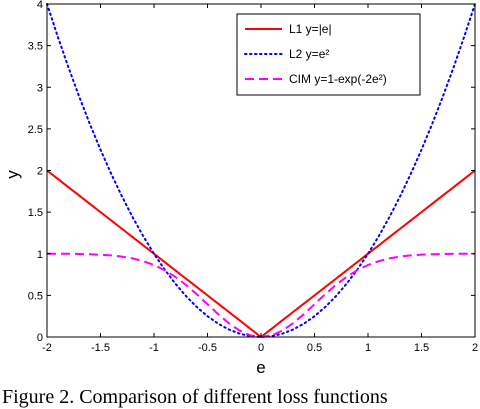 The width and height of the screenshot is (480, 409). What do you see at coordinates (154, 348) in the screenshot?
I see `x-tick-label: -1` at bounding box center [154, 348].